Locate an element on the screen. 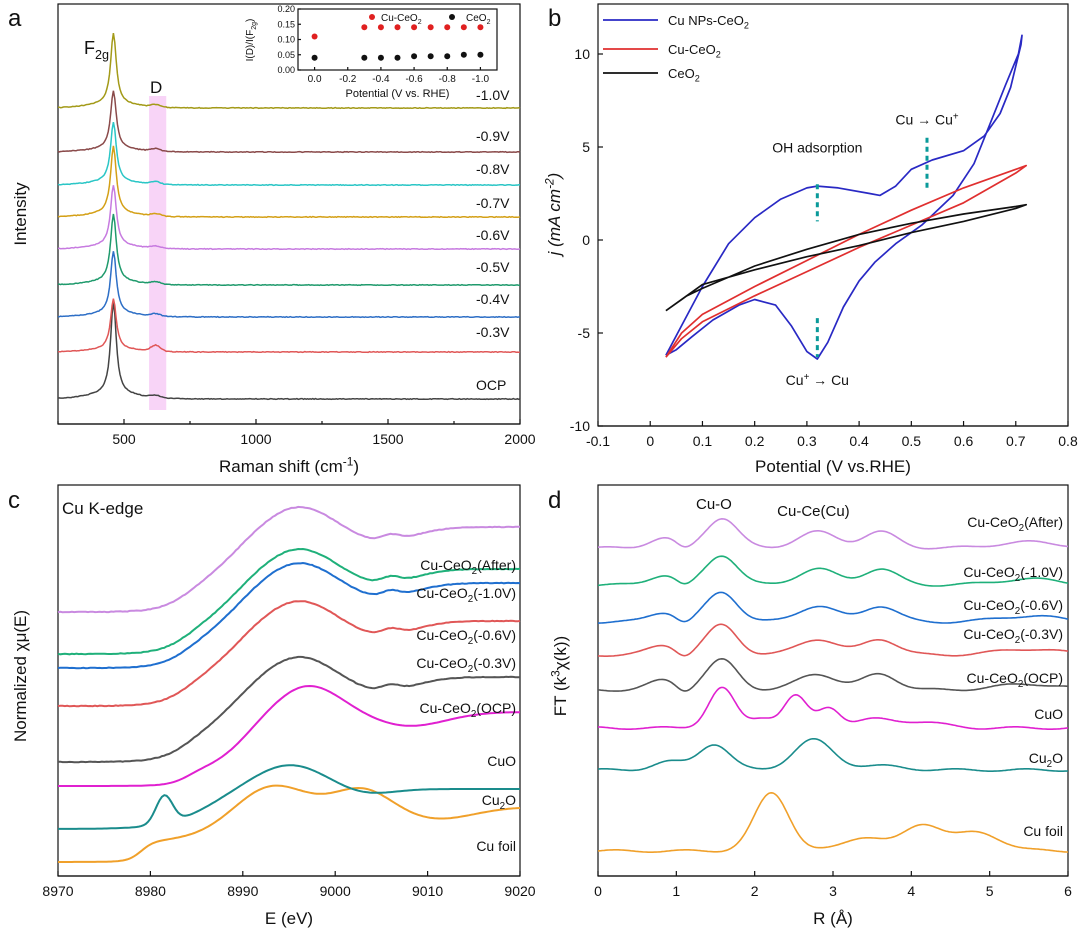 Image resolution: width=1080 pixels, height=932 pixels. raman-series-label: -0.3V is located at coordinates (493, 332).